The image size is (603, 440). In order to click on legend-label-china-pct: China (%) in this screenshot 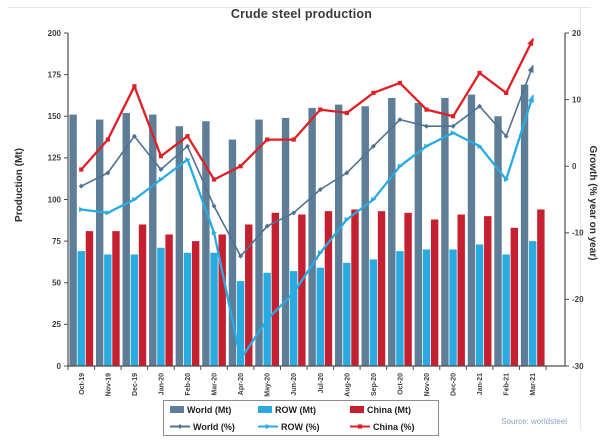, I will do `click(394, 426)`.